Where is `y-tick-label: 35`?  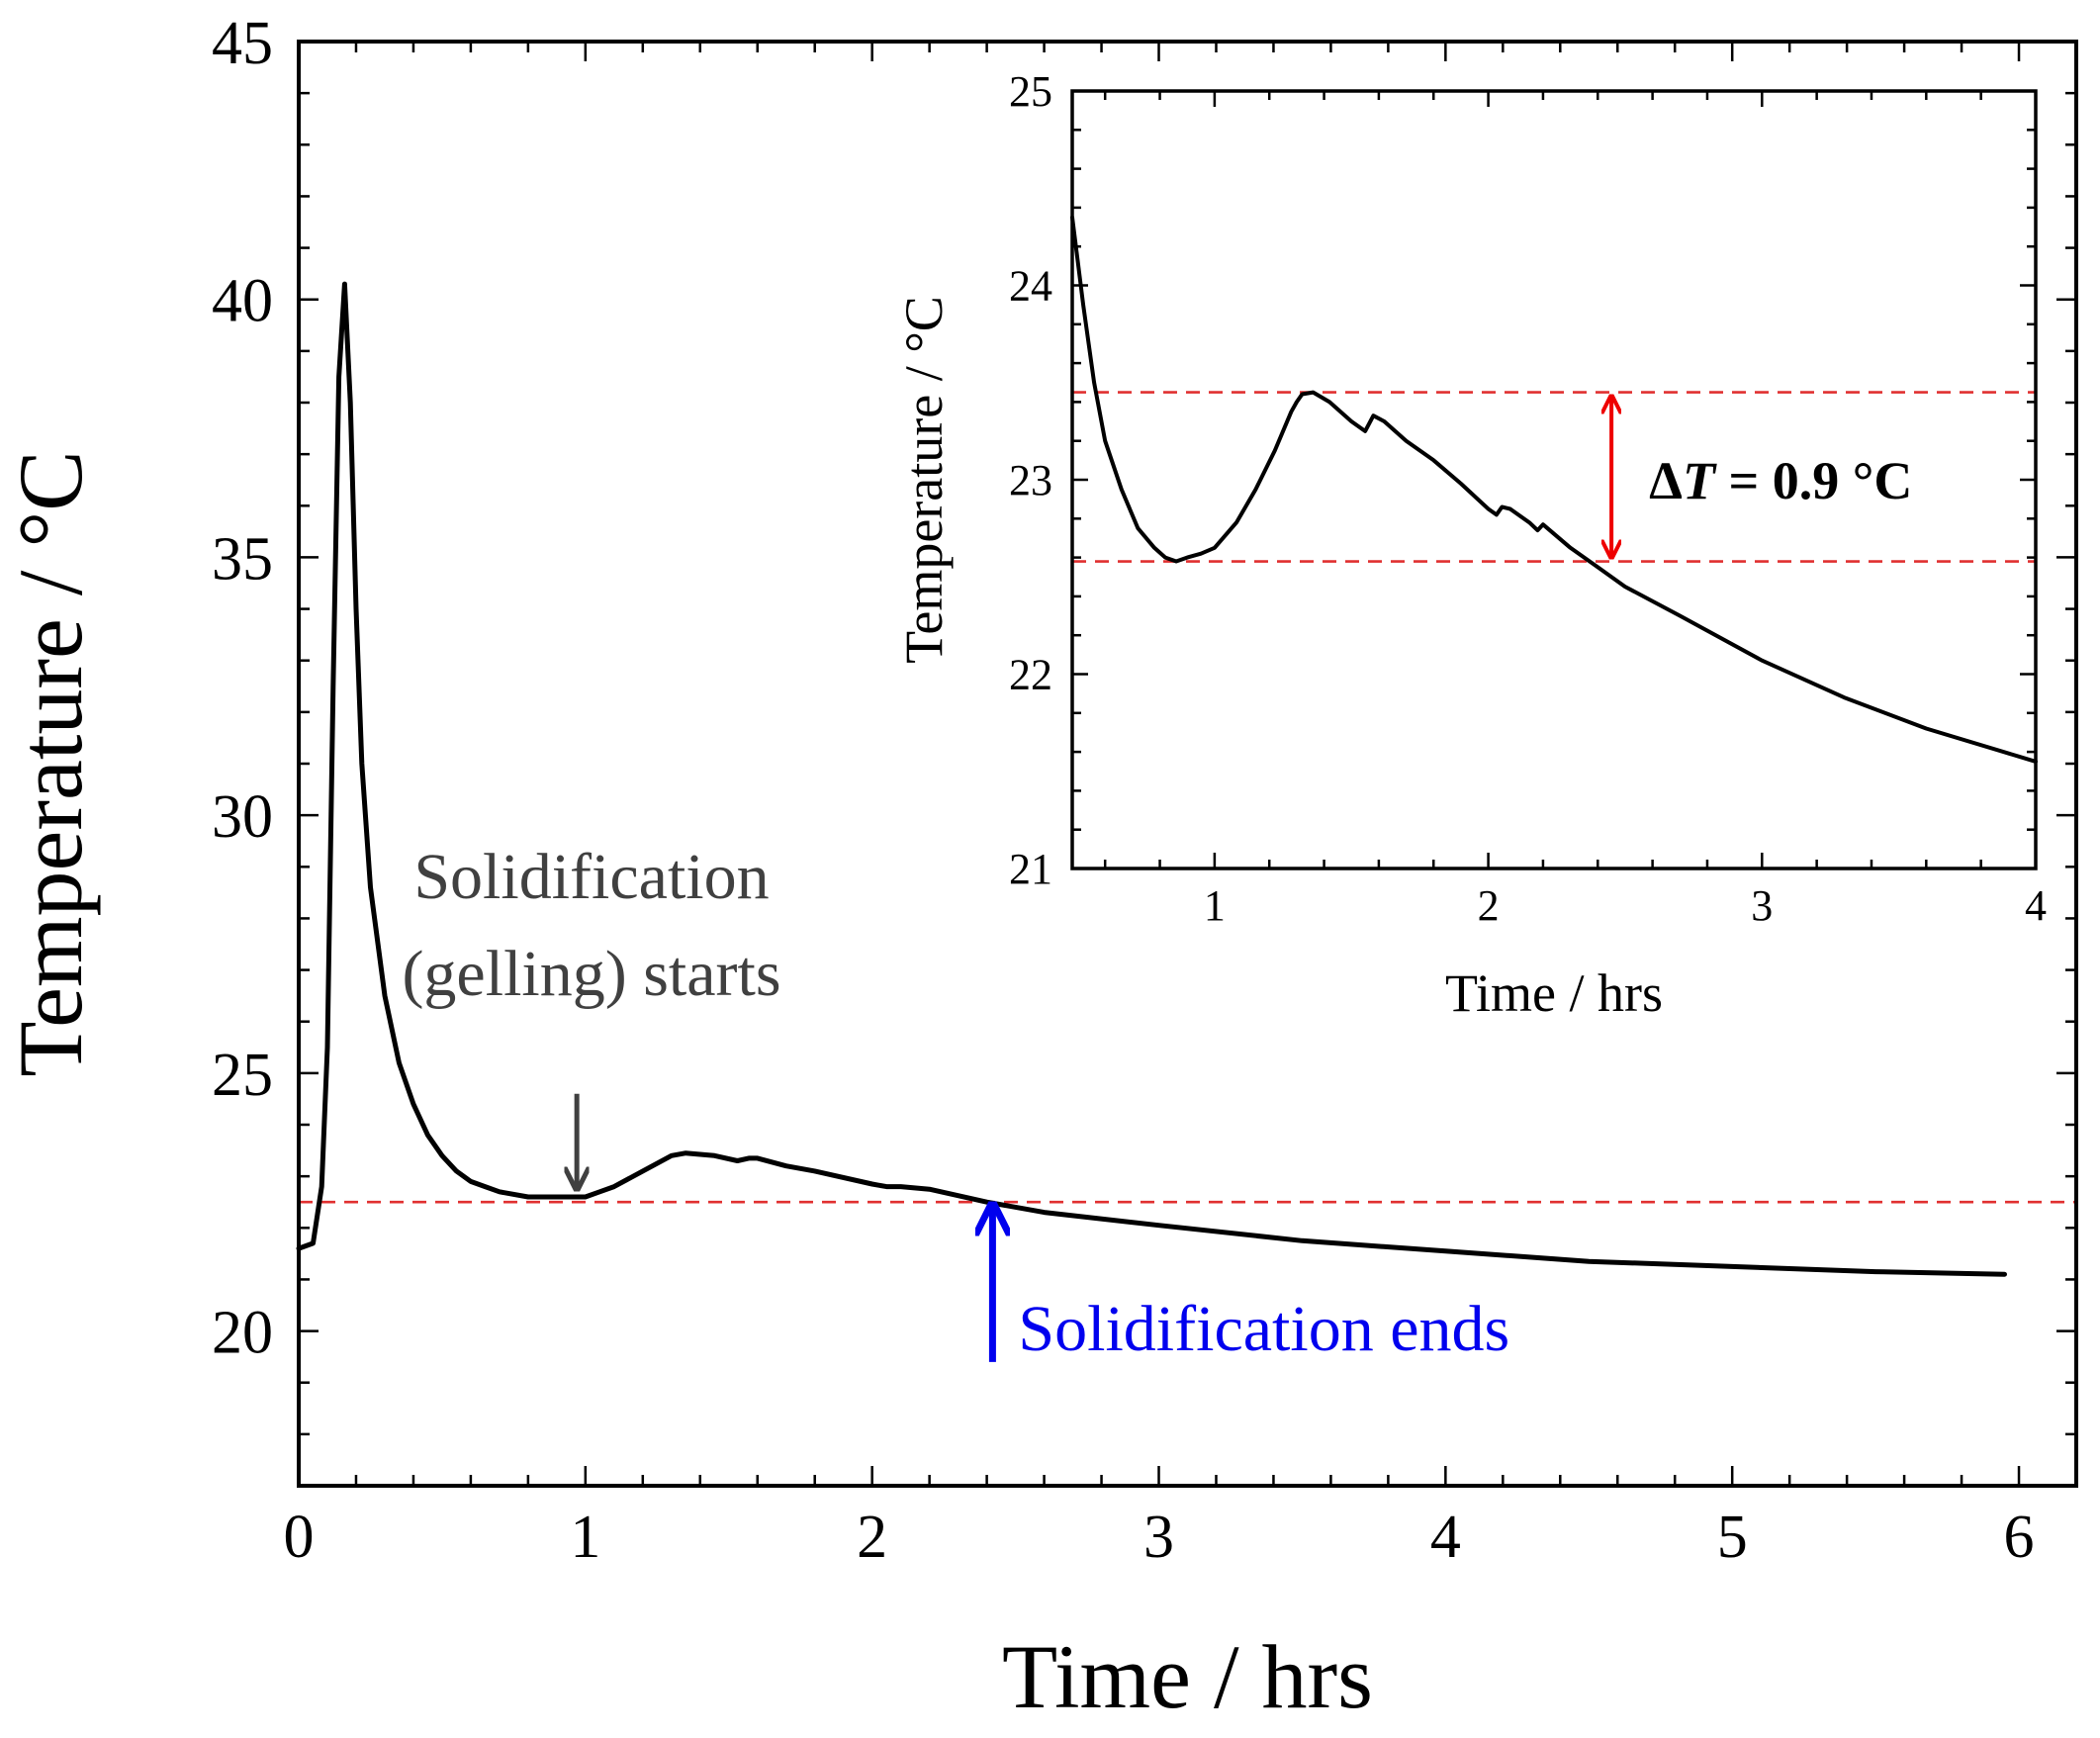
y-tick-label: 35 is located at coordinates (243, 559).